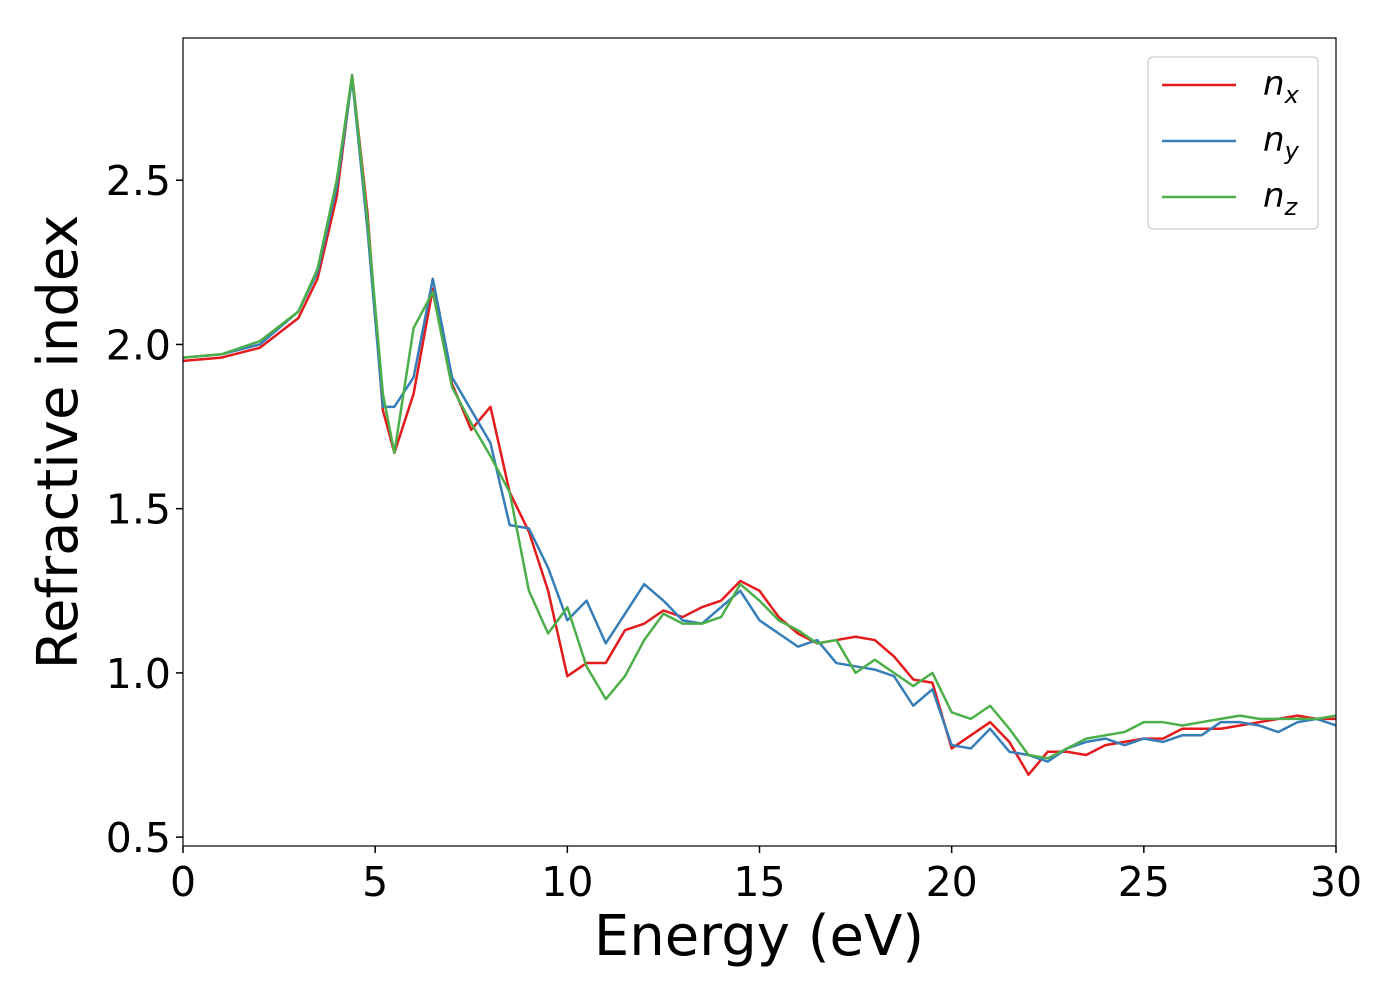  What do you see at coordinates (183, 882) in the screenshot?
I see `x-tick-label: 0` at bounding box center [183, 882].